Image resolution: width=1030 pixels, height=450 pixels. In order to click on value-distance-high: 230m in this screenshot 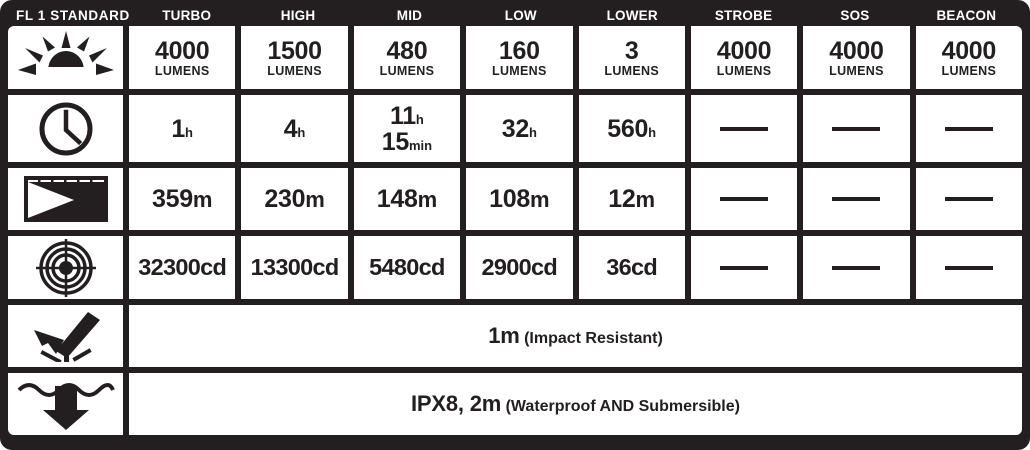, I will do `click(294, 199)`.